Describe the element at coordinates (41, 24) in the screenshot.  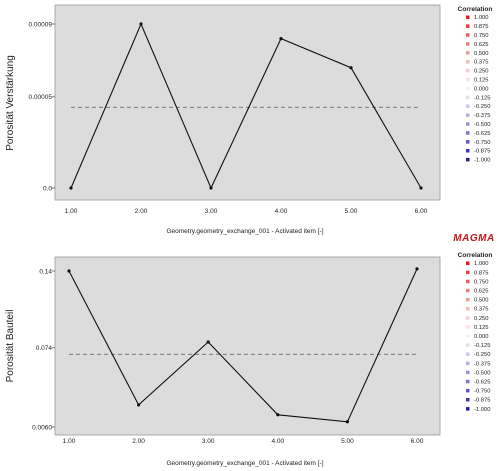
I see `y-tick-label: 0.00009` at that location.